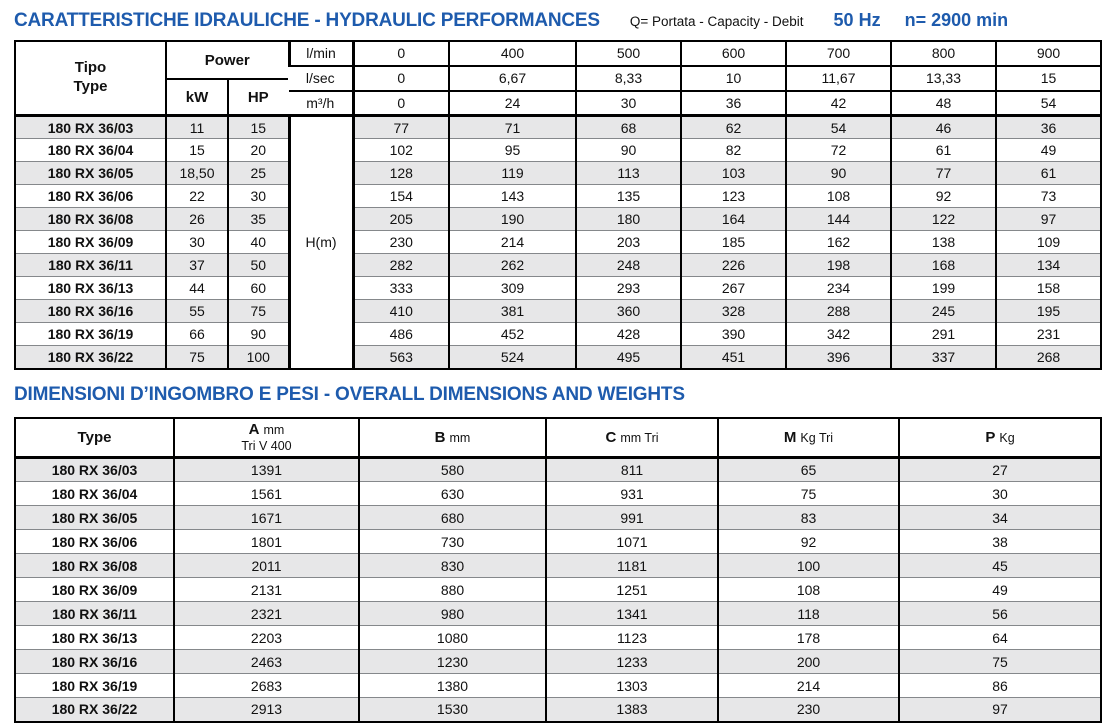 The image size is (1110, 724). What do you see at coordinates (631, 565) in the screenshot?
I see `dimension-value-cell: 1181` at bounding box center [631, 565].